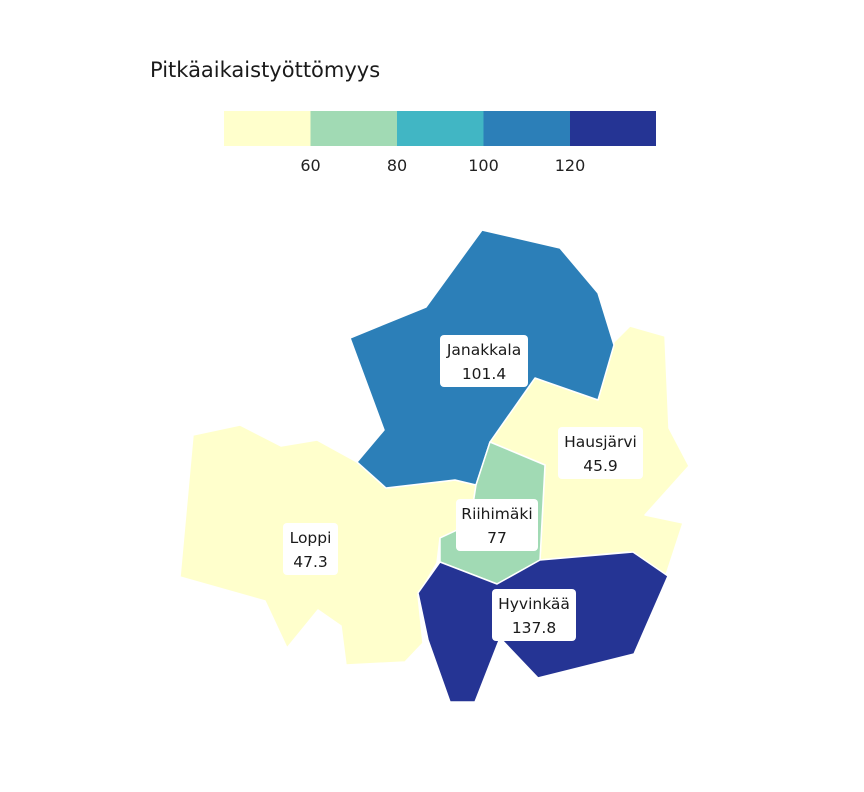  I want to click on label-name: Janakkala, so click(483, 350).